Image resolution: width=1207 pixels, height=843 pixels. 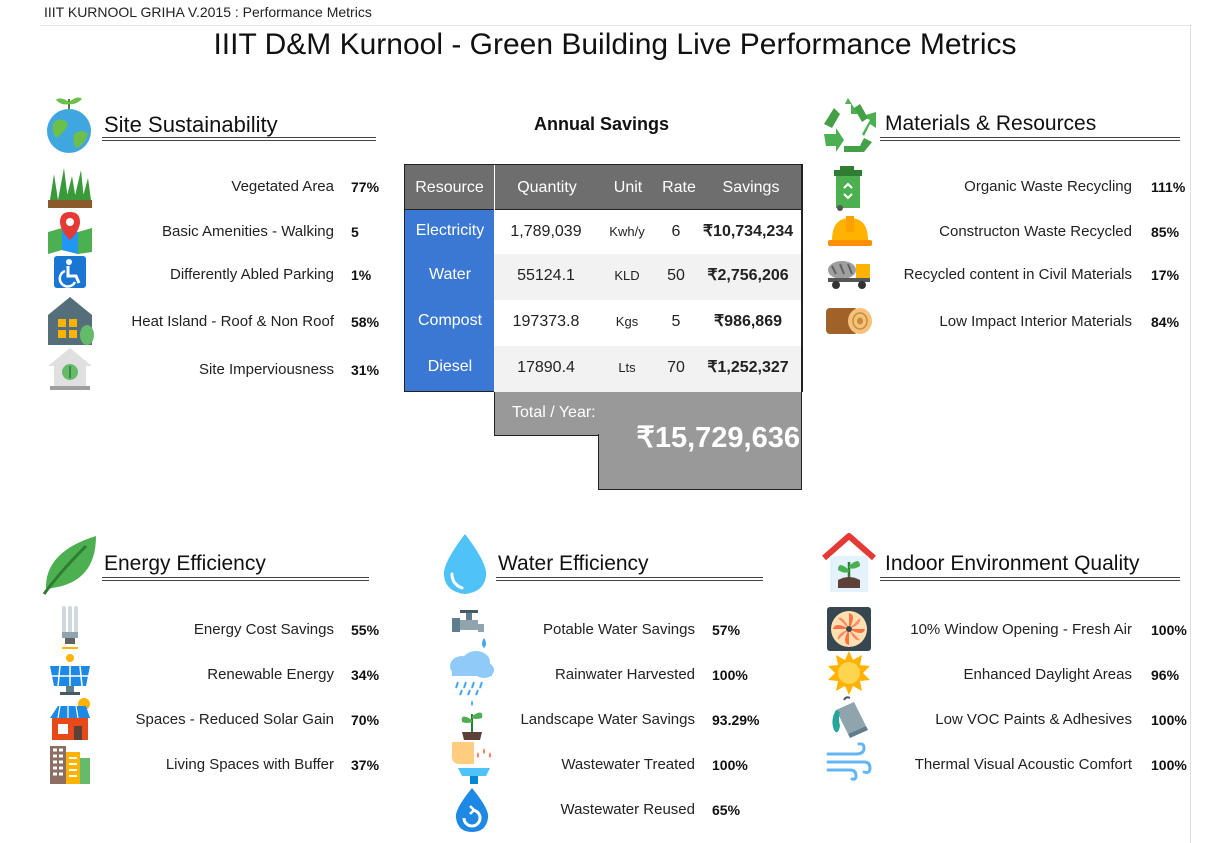 I want to click on leaf-house-icon, so click(x=70, y=368).